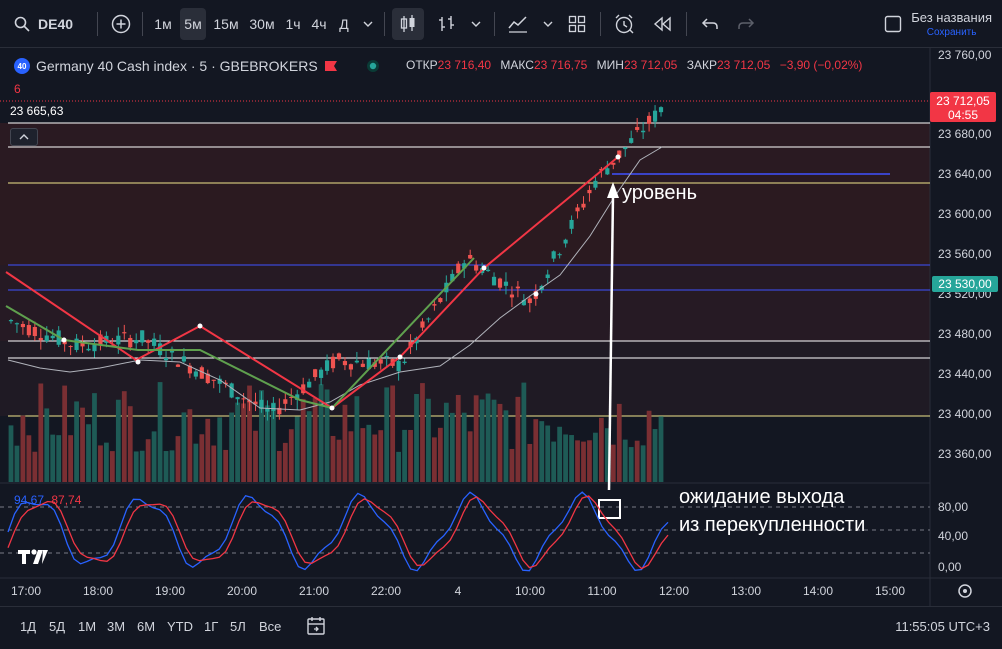 Image resolution: width=1002 pixels, height=649 pixels. What do you see at coordinates (177, 66) in the screenshot?
I see `symbol-title: Germany 40 Cash index · 5 · GBEBROKERS` at bounding box center [177, 66].